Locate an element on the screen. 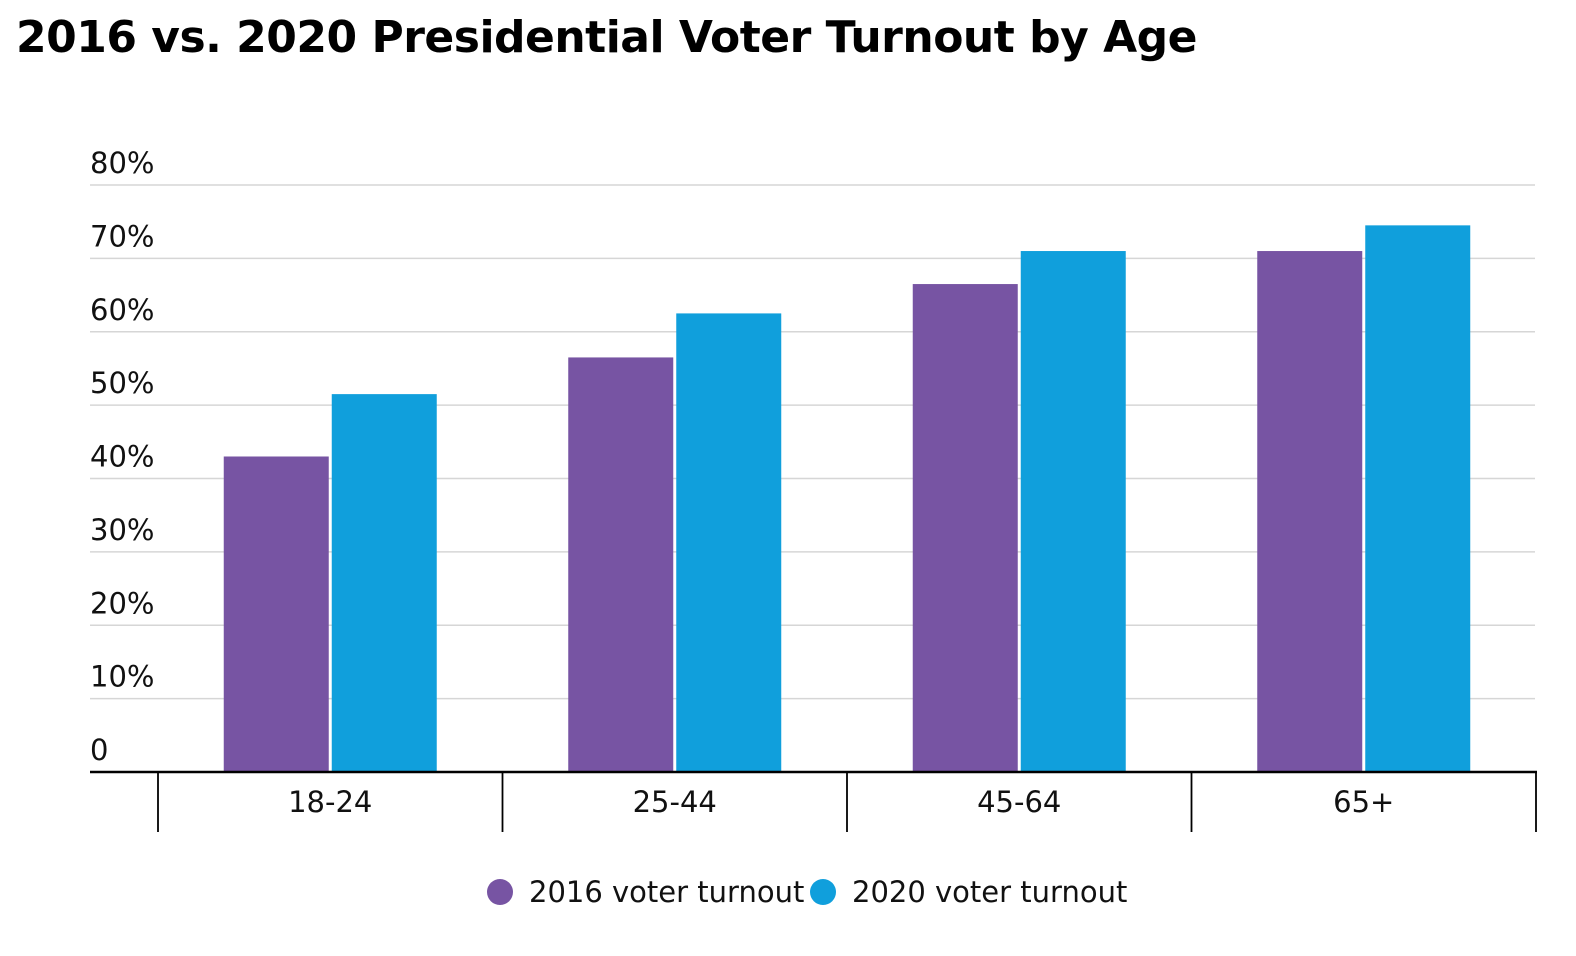  y-tick-label: 40% is located at coordinates (122, 457).